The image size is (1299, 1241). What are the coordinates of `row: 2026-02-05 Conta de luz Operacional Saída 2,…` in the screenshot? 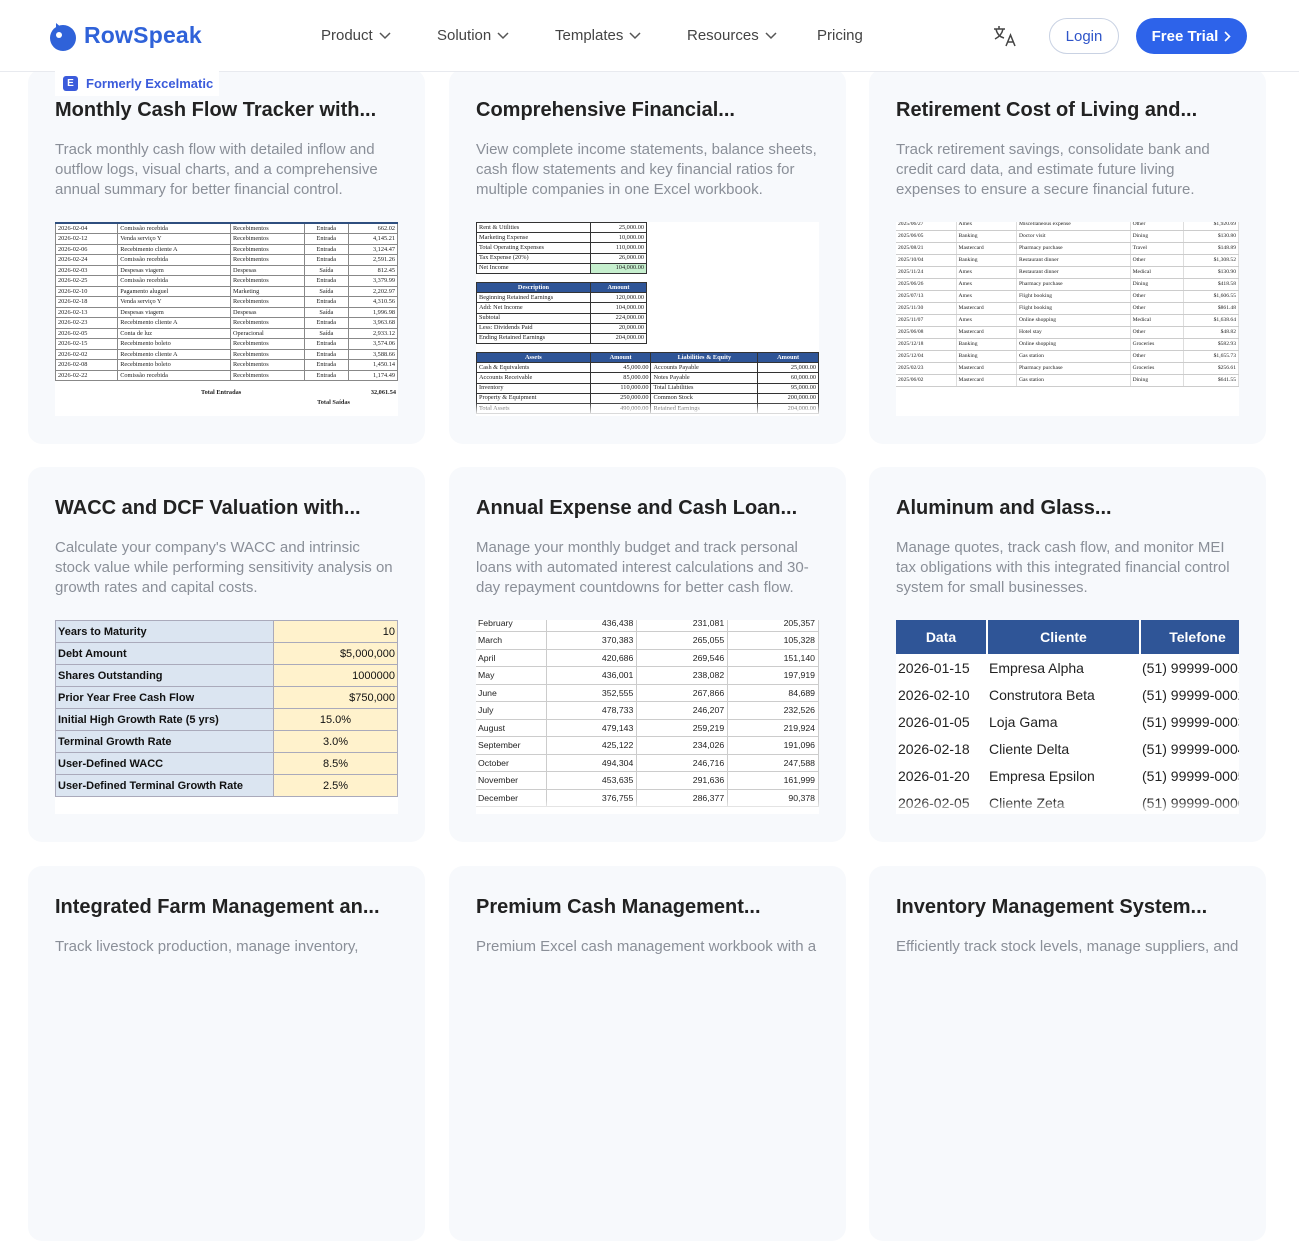 It's located at (226, 333).